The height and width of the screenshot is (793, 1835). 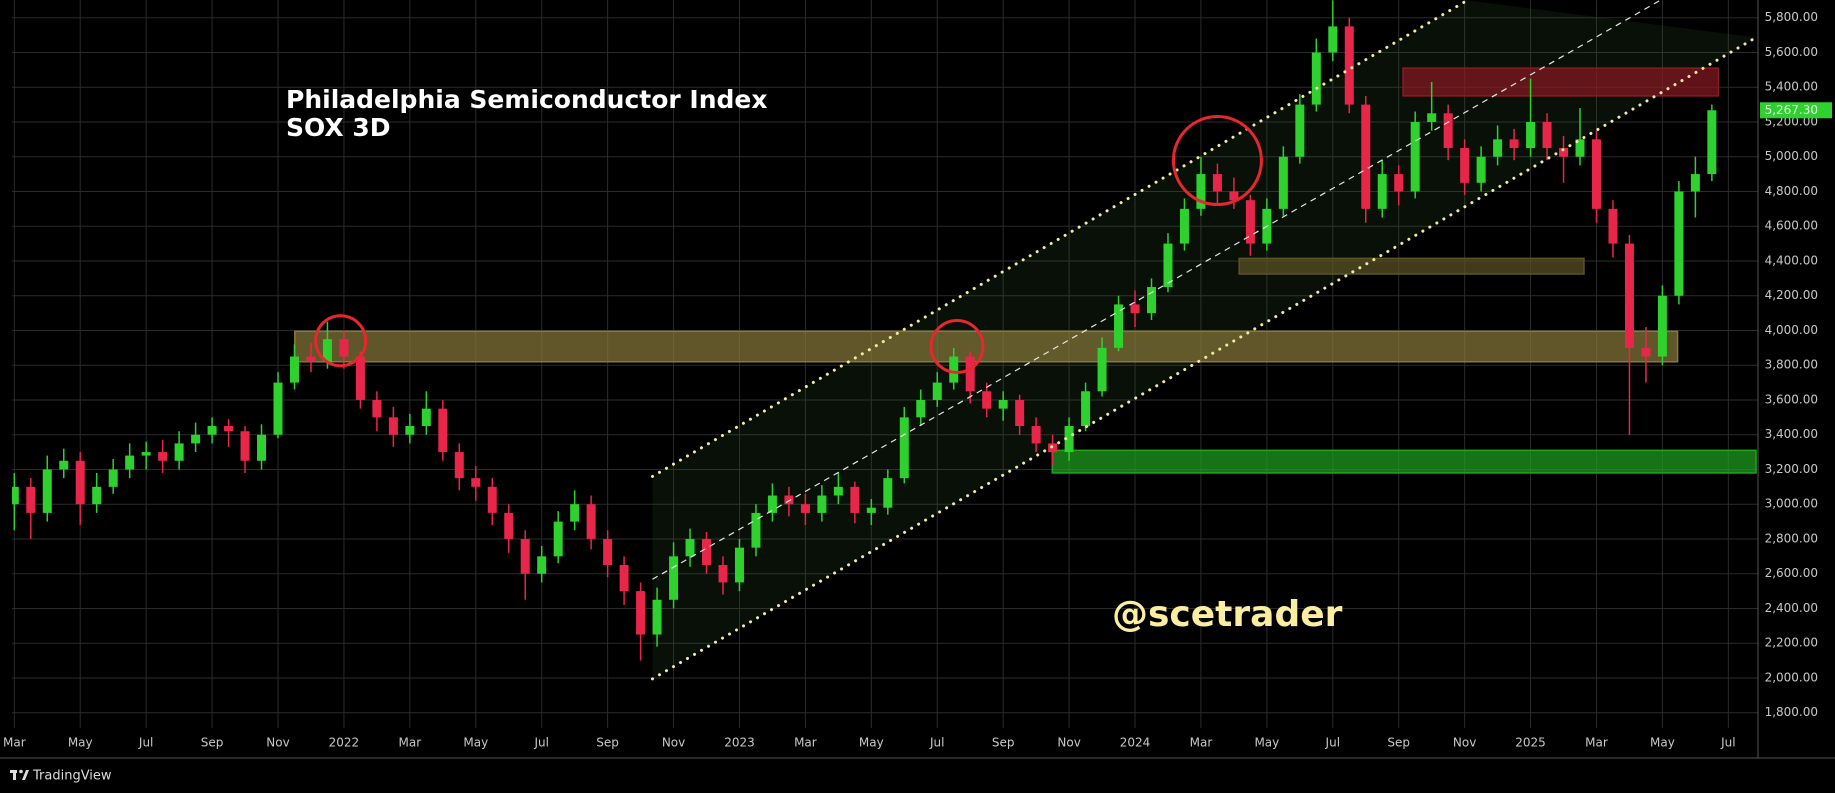 I want to click on last-price-label: 5,267.30, so click(x=1791, y=110).